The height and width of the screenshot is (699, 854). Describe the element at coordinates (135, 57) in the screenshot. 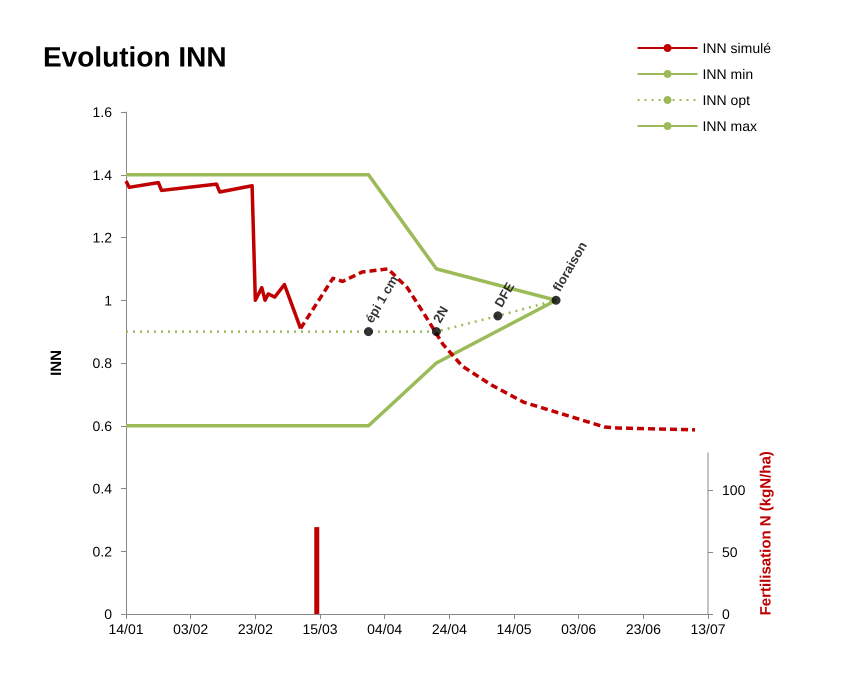

I see `chart-title: Evolution INN` at that location.